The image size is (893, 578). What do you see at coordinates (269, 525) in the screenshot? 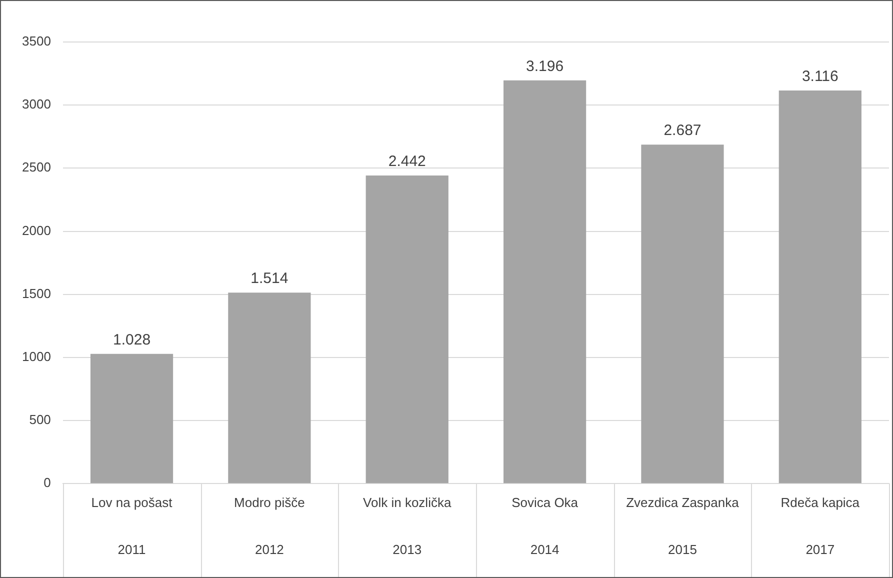
I see `category-label: Modro pišče 2012` at bounding box center [269, 525].